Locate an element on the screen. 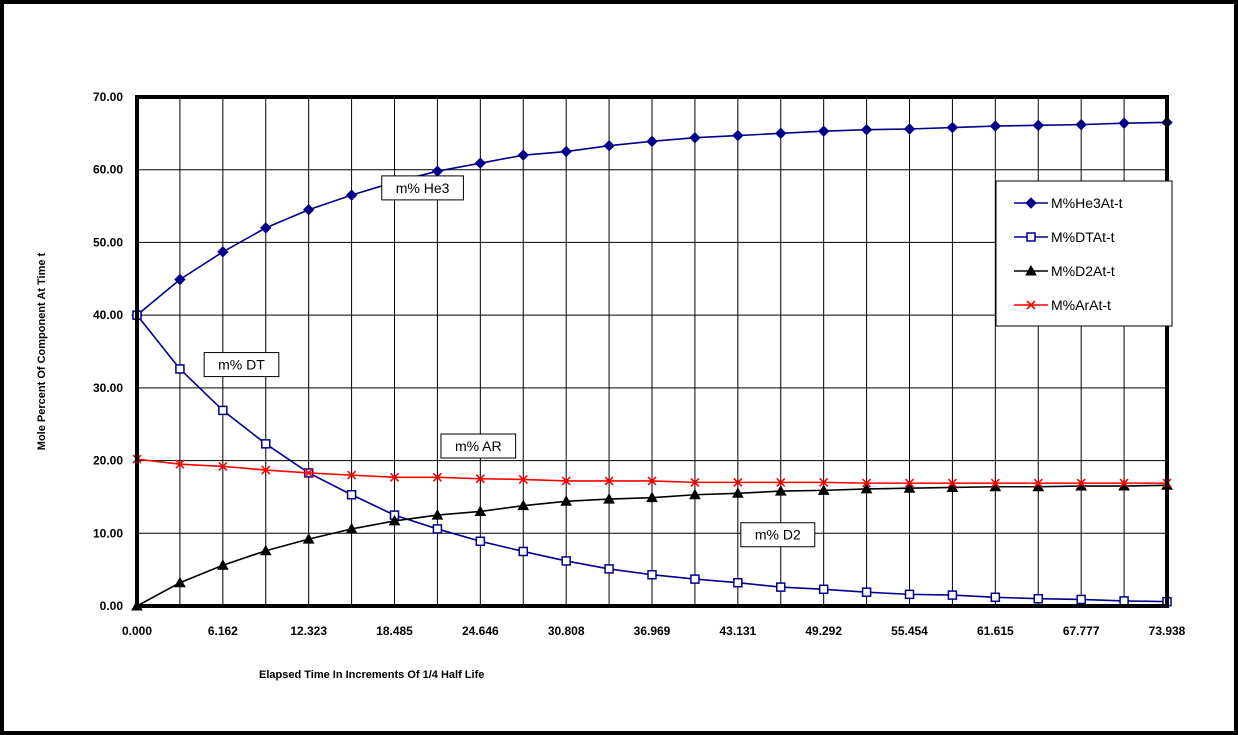  annotation: m% DT is located at coordinates (241, 365).